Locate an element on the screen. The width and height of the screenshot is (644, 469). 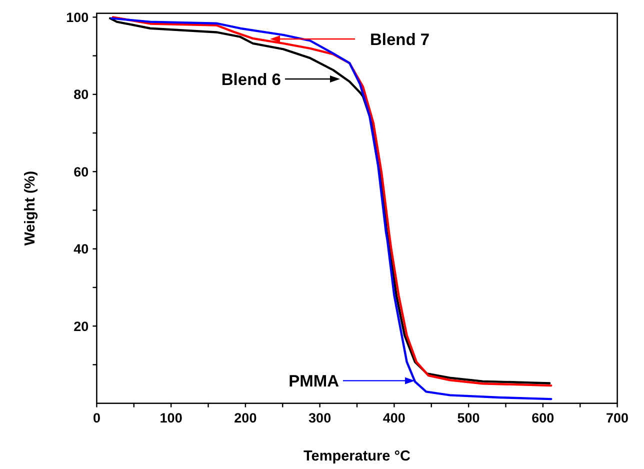
x-tick-label: 100 is located at coordinates (171, 418).